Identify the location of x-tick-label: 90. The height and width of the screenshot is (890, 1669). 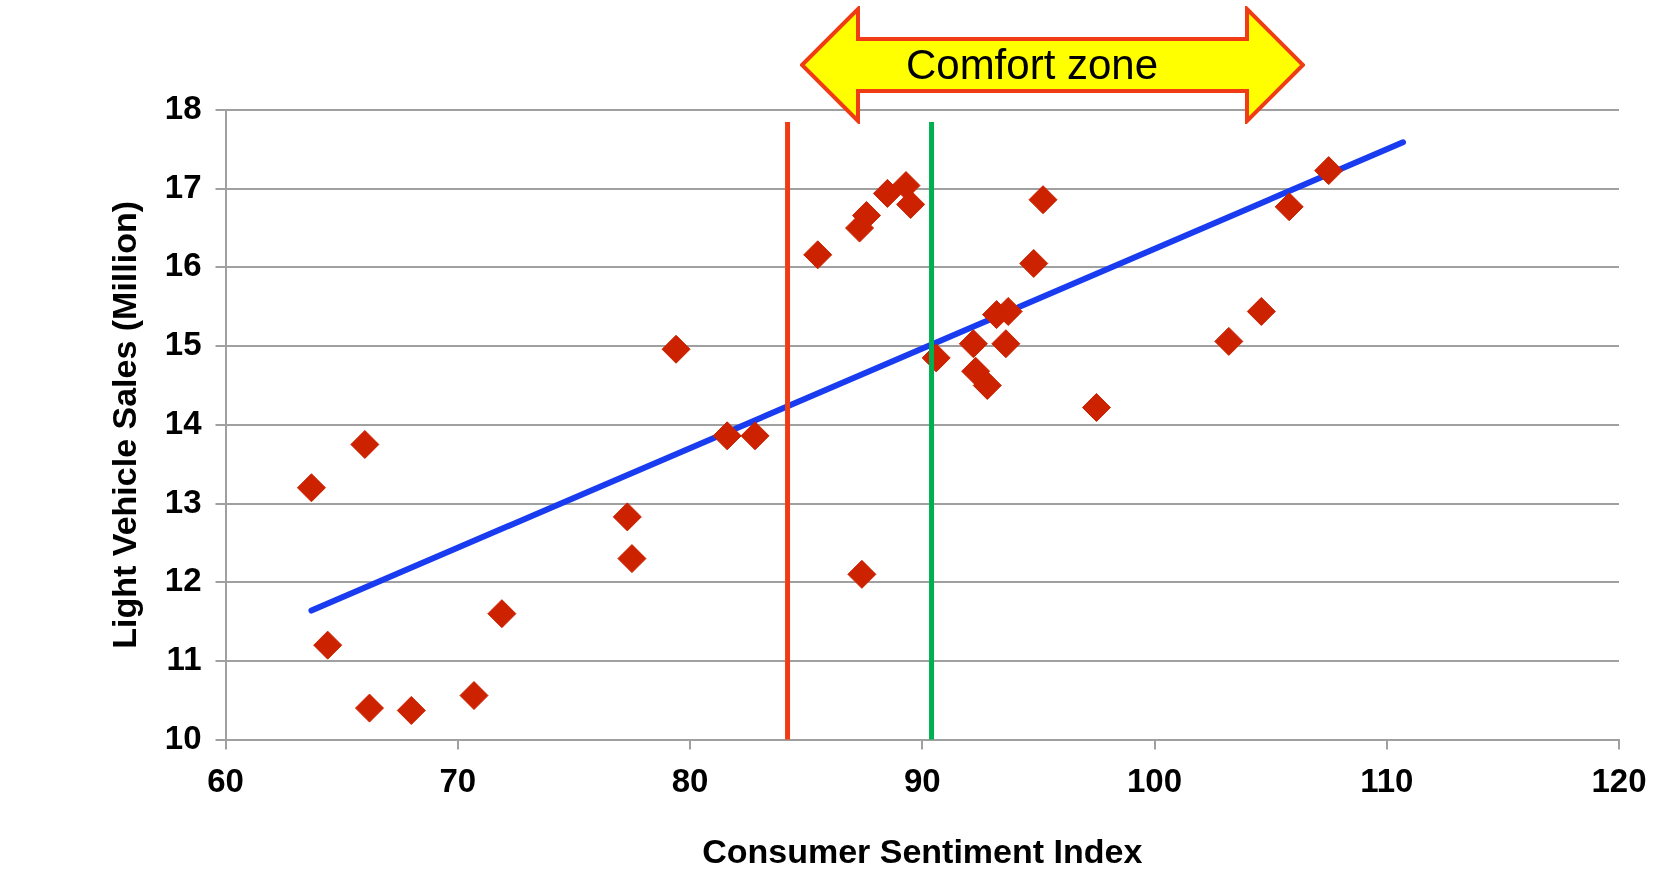
(922, 781).